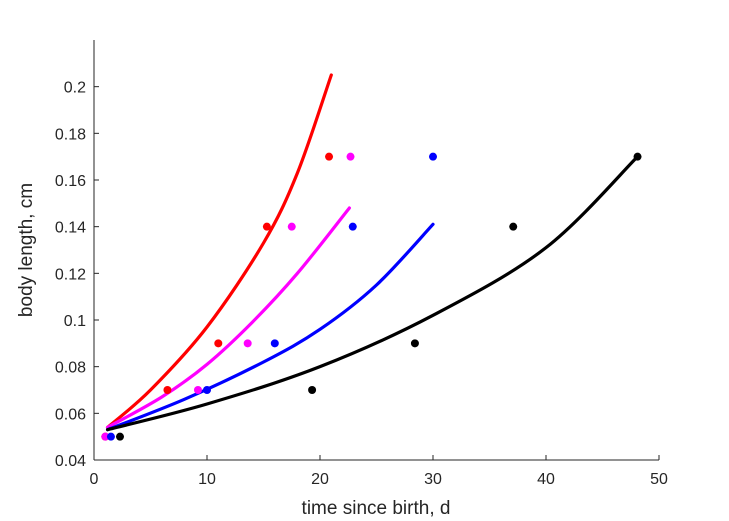  I want to click on x-tick-label: 0, so click(94, 479).